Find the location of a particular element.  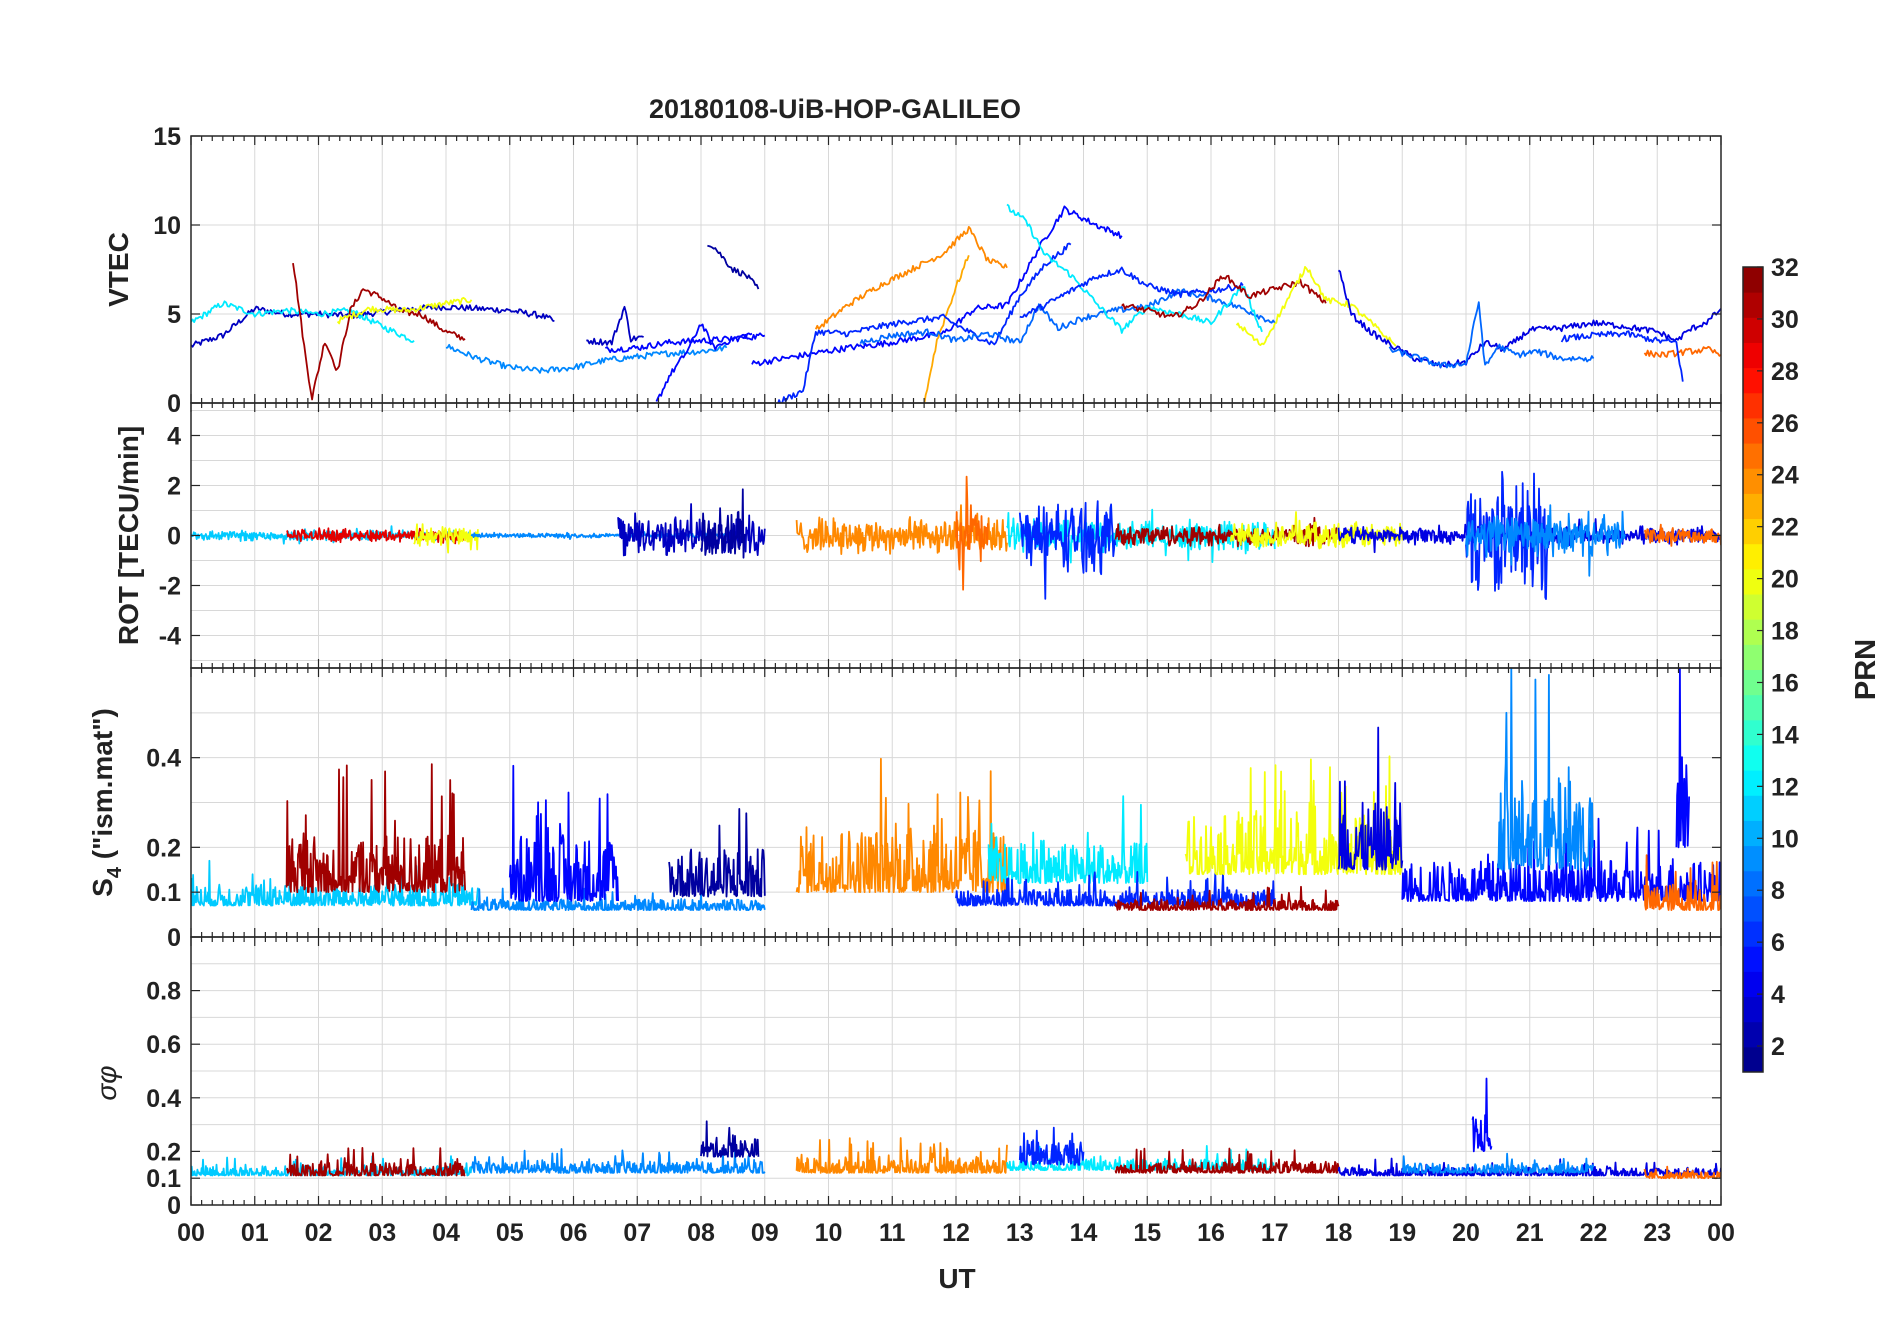

x-tick-label: 12 is located at coordinates (956, 1233).